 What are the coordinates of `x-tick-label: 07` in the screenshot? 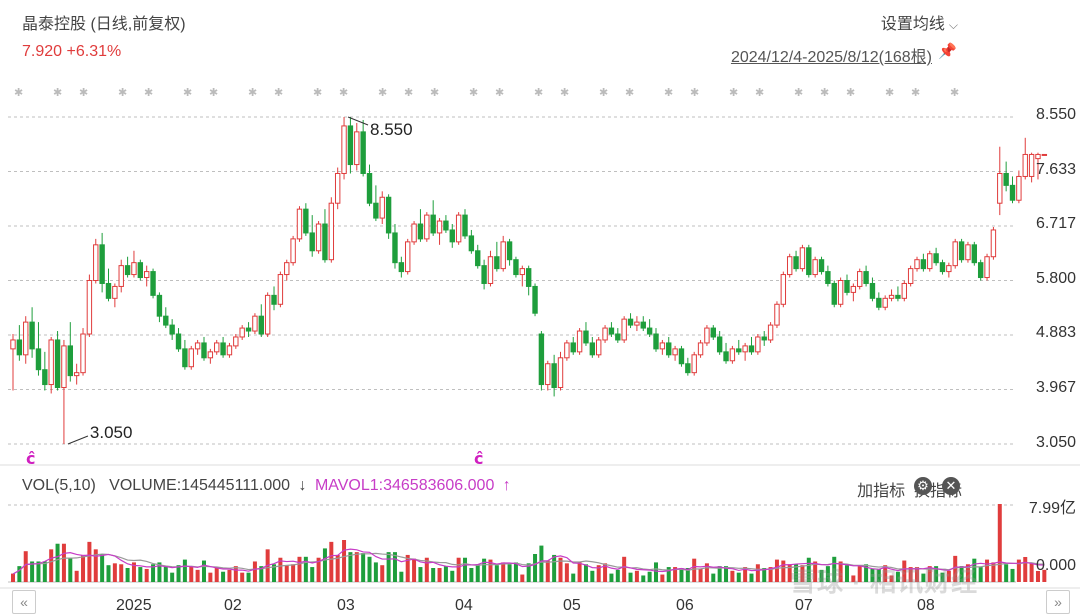 It's located at (804, 605).